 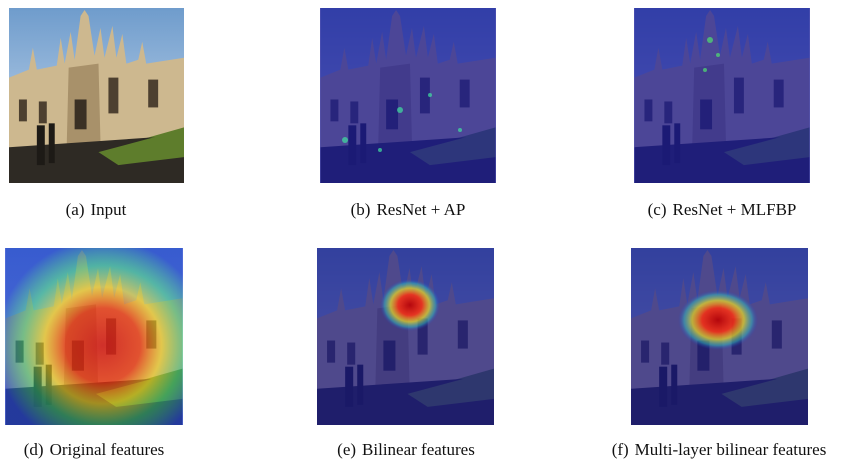 I want to click on caption: (f) Multi-layer bilinear features, so click(x=715, y=450).